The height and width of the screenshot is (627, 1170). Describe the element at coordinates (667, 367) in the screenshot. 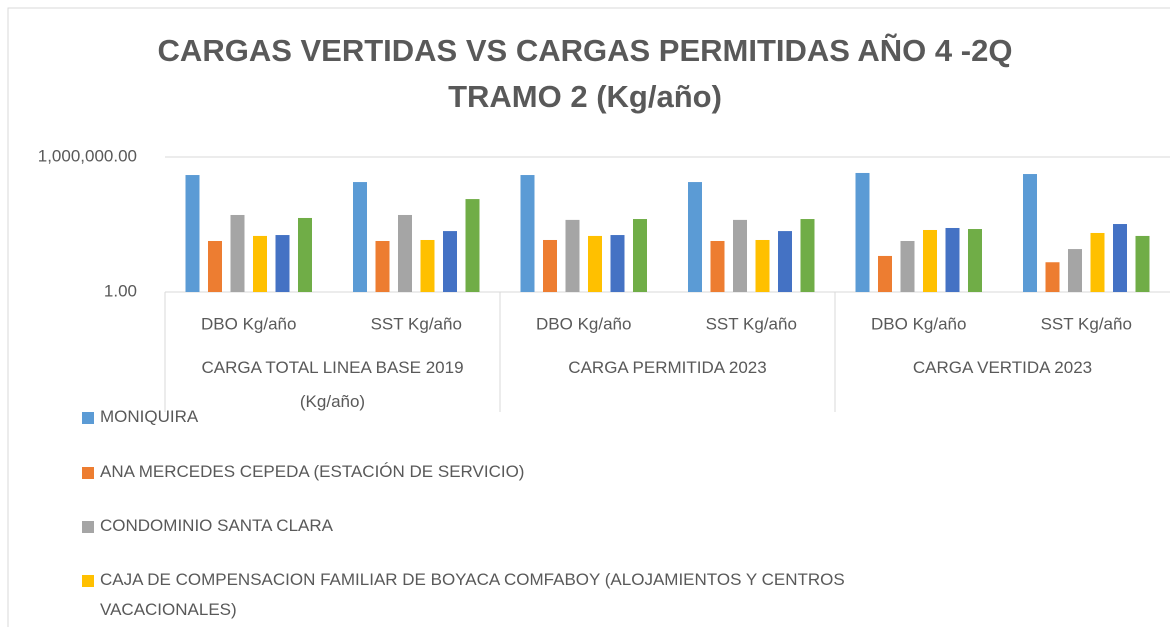

I see `group-label: CARGA PERMITIDA 2023` at that location.